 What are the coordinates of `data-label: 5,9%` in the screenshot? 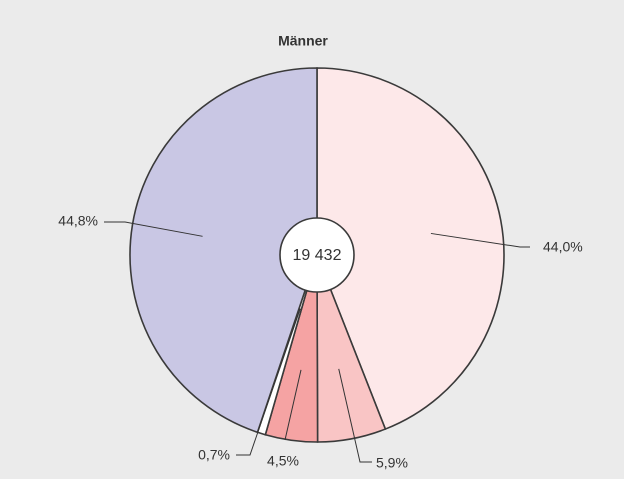 It's located at (392, 463).